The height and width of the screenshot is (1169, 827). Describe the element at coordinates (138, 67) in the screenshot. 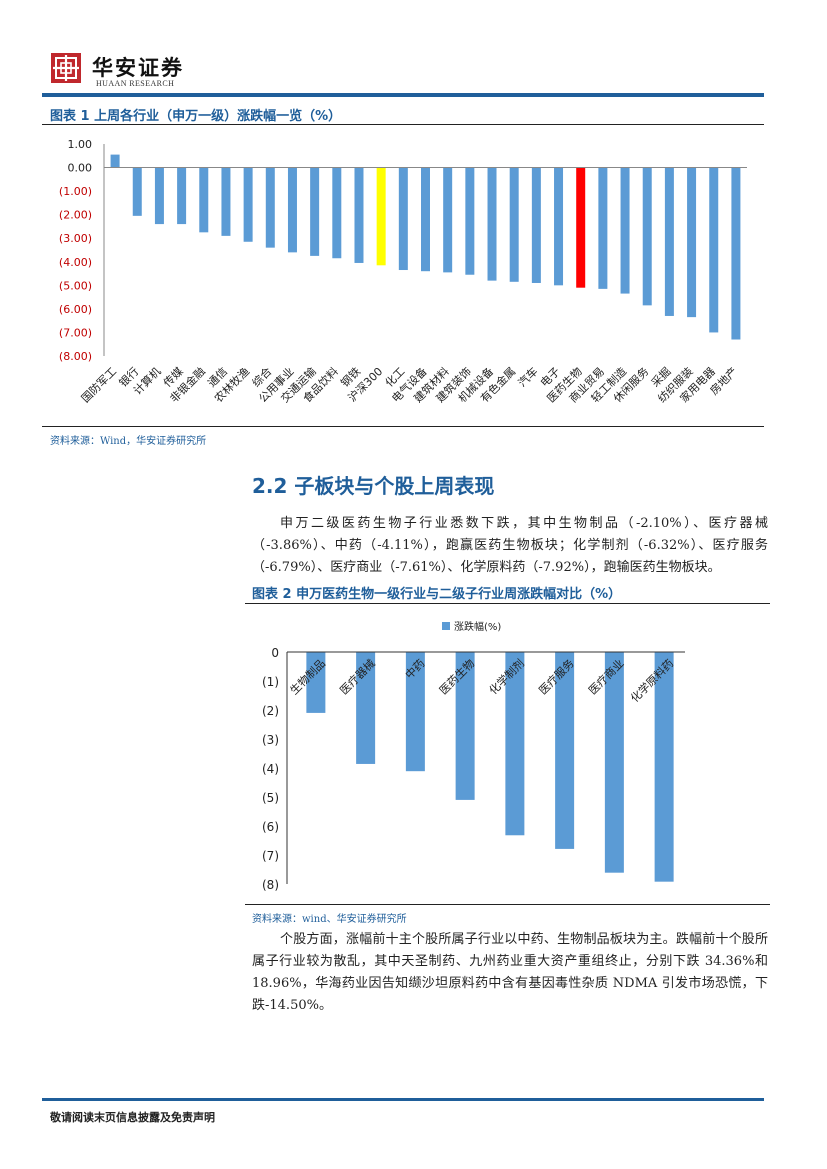

I see `brand-name: 华安证券` at that location.